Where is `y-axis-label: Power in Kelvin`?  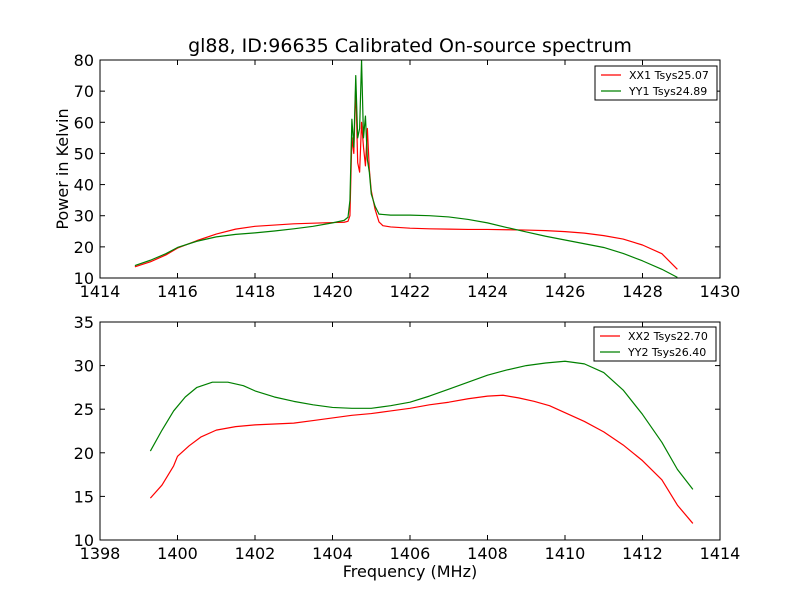
y-axis-label: Power in Kelvin is located at coordinates (62, 168).